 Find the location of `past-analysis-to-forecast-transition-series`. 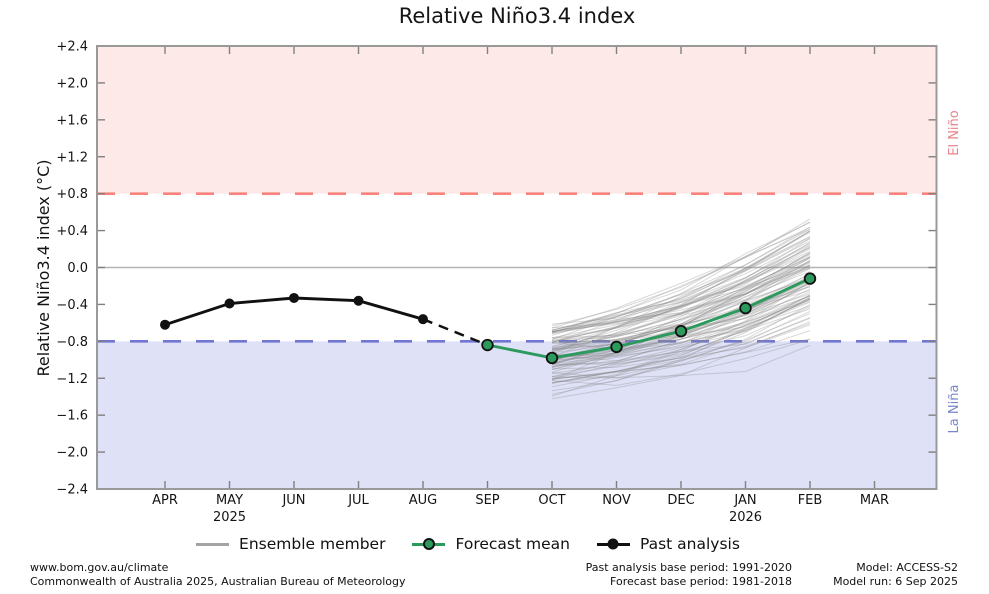

past-analysis-to-forecast-transition-series is located at coordinates (455, 332).